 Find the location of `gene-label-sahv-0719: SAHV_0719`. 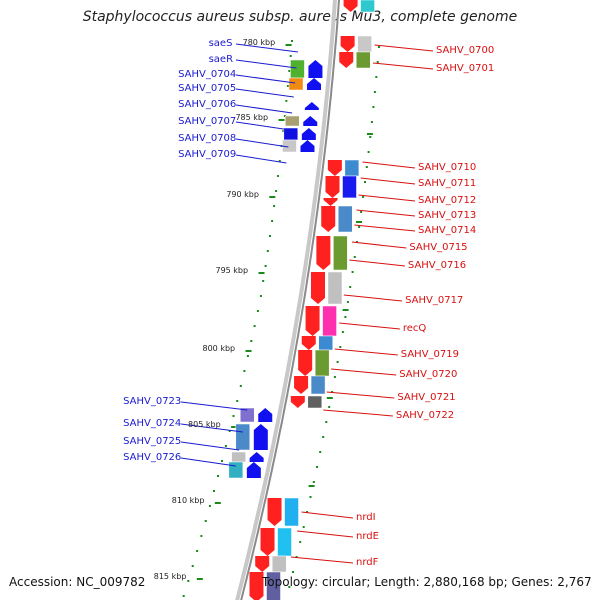

gene-label-sahv-0719: SAHV_0719 is located at coordinates (429, 354).